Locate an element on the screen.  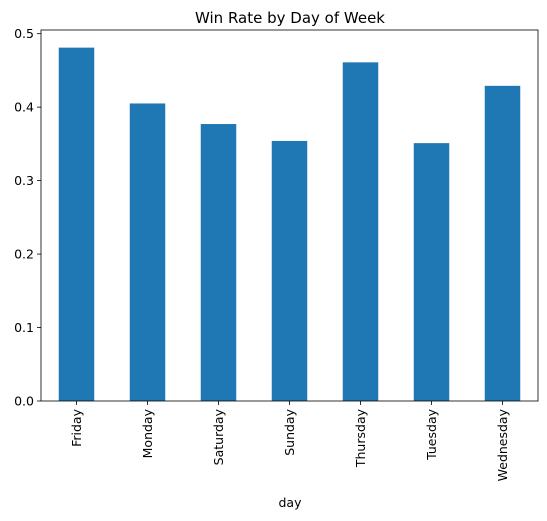
x-tick-label: Friday is located at coordinates (76, 427).